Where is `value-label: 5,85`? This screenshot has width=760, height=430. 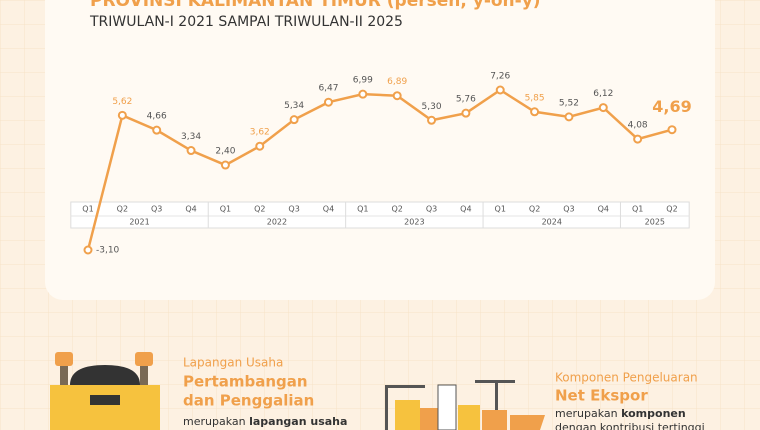
value-label: 5,85 is located at coordinates (535, 98).